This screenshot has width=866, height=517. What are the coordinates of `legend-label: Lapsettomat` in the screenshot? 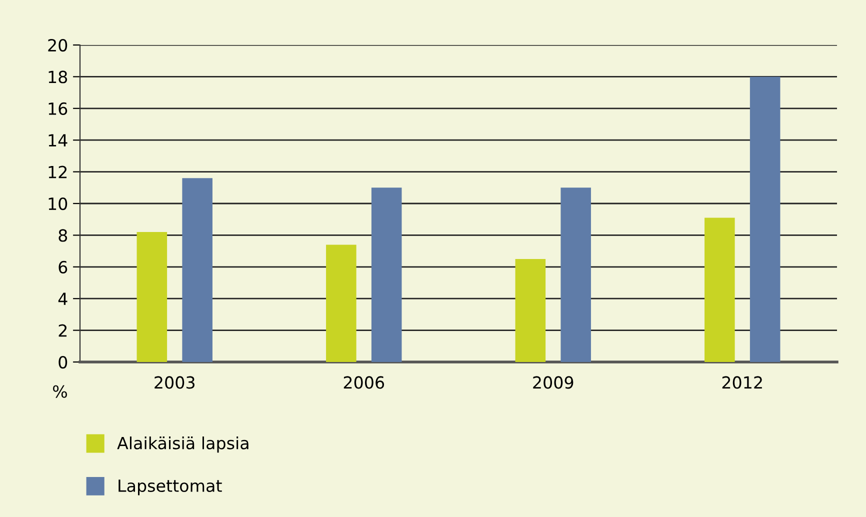 It's located at (170, 488).